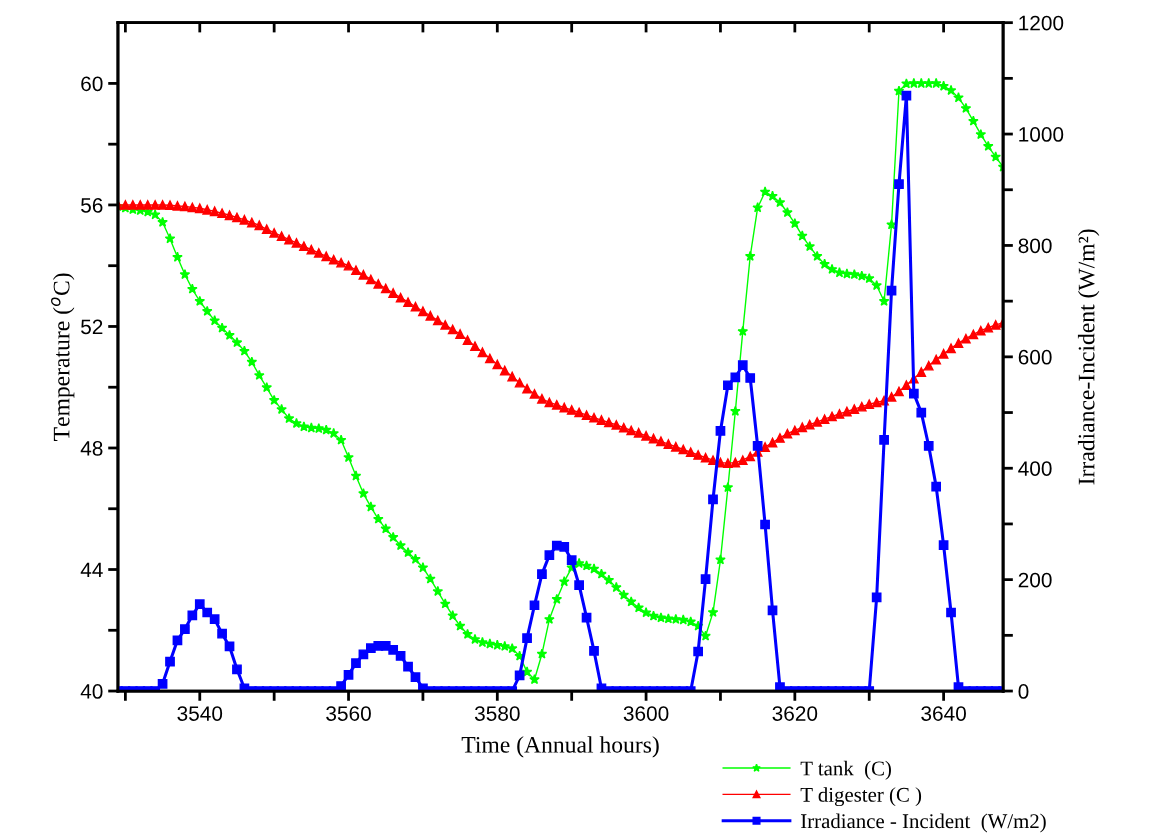 The image size is (1153, 836). I want to click on y-tick-label: 56, so click(92, 205).